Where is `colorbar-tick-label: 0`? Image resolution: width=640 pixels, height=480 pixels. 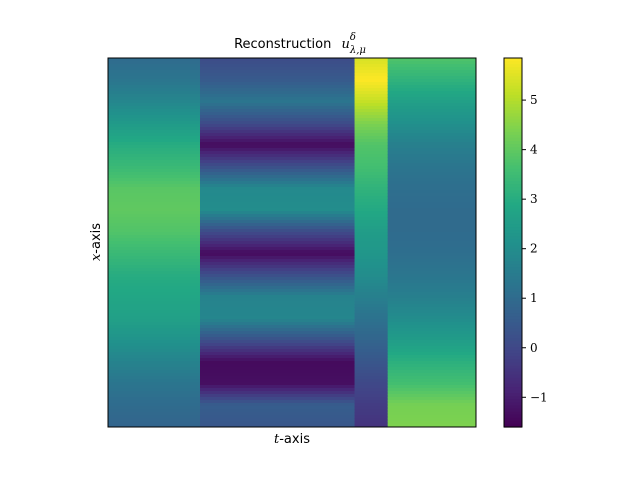
colorbar-tick-label: 0 is located at coordinates (534, 348).